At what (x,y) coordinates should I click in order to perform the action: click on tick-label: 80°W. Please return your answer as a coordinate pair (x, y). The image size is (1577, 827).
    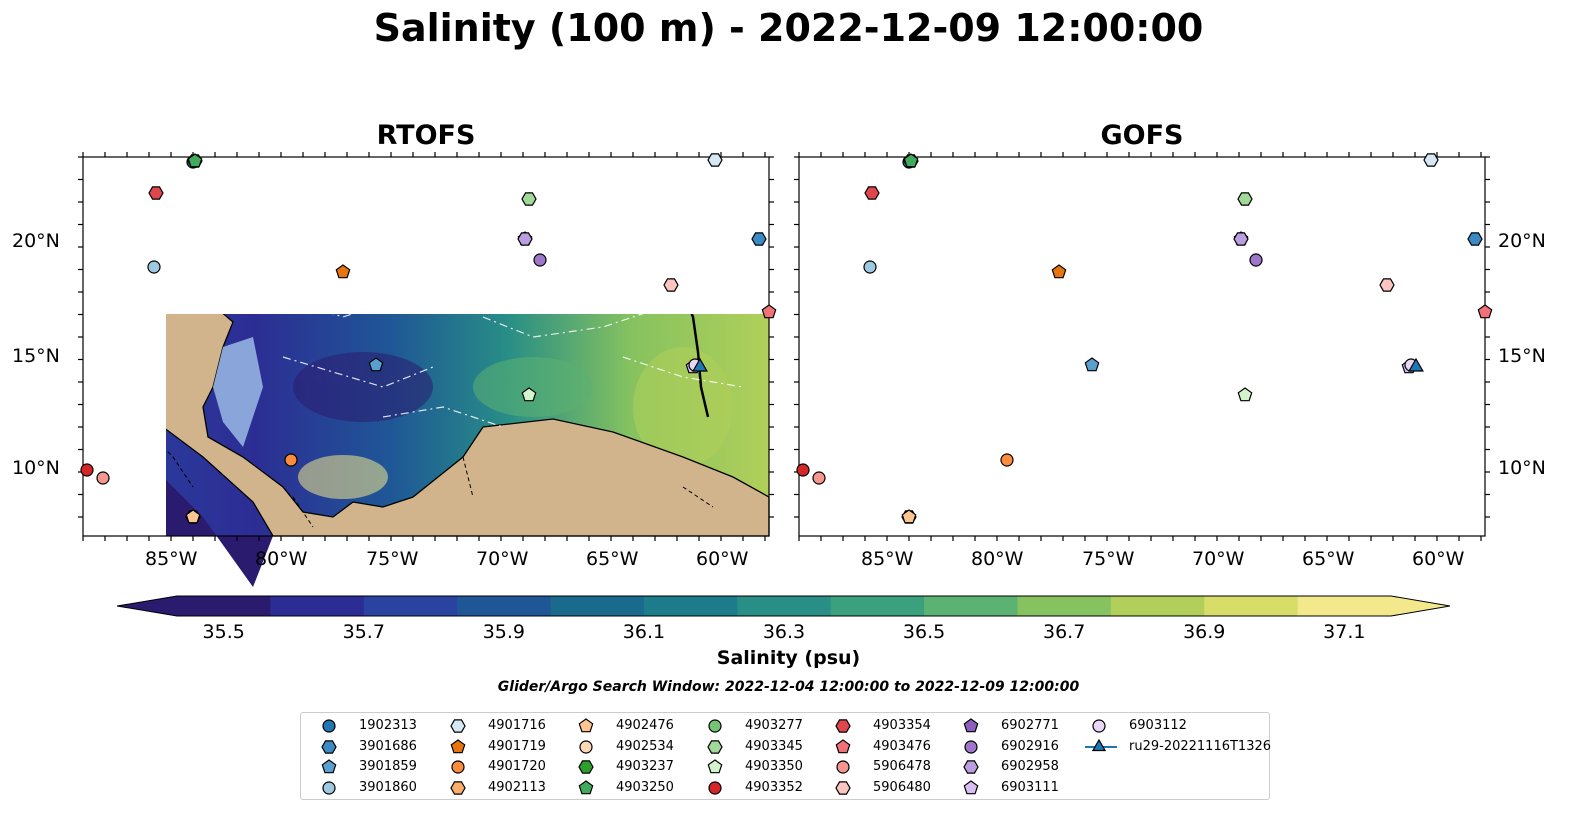
    Looking at the image, I should click on (281, 559).